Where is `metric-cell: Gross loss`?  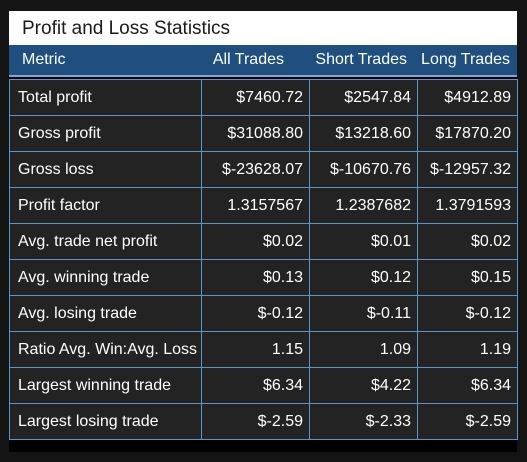
metric-cell: Gross loss is located at coordinates (105, 169).